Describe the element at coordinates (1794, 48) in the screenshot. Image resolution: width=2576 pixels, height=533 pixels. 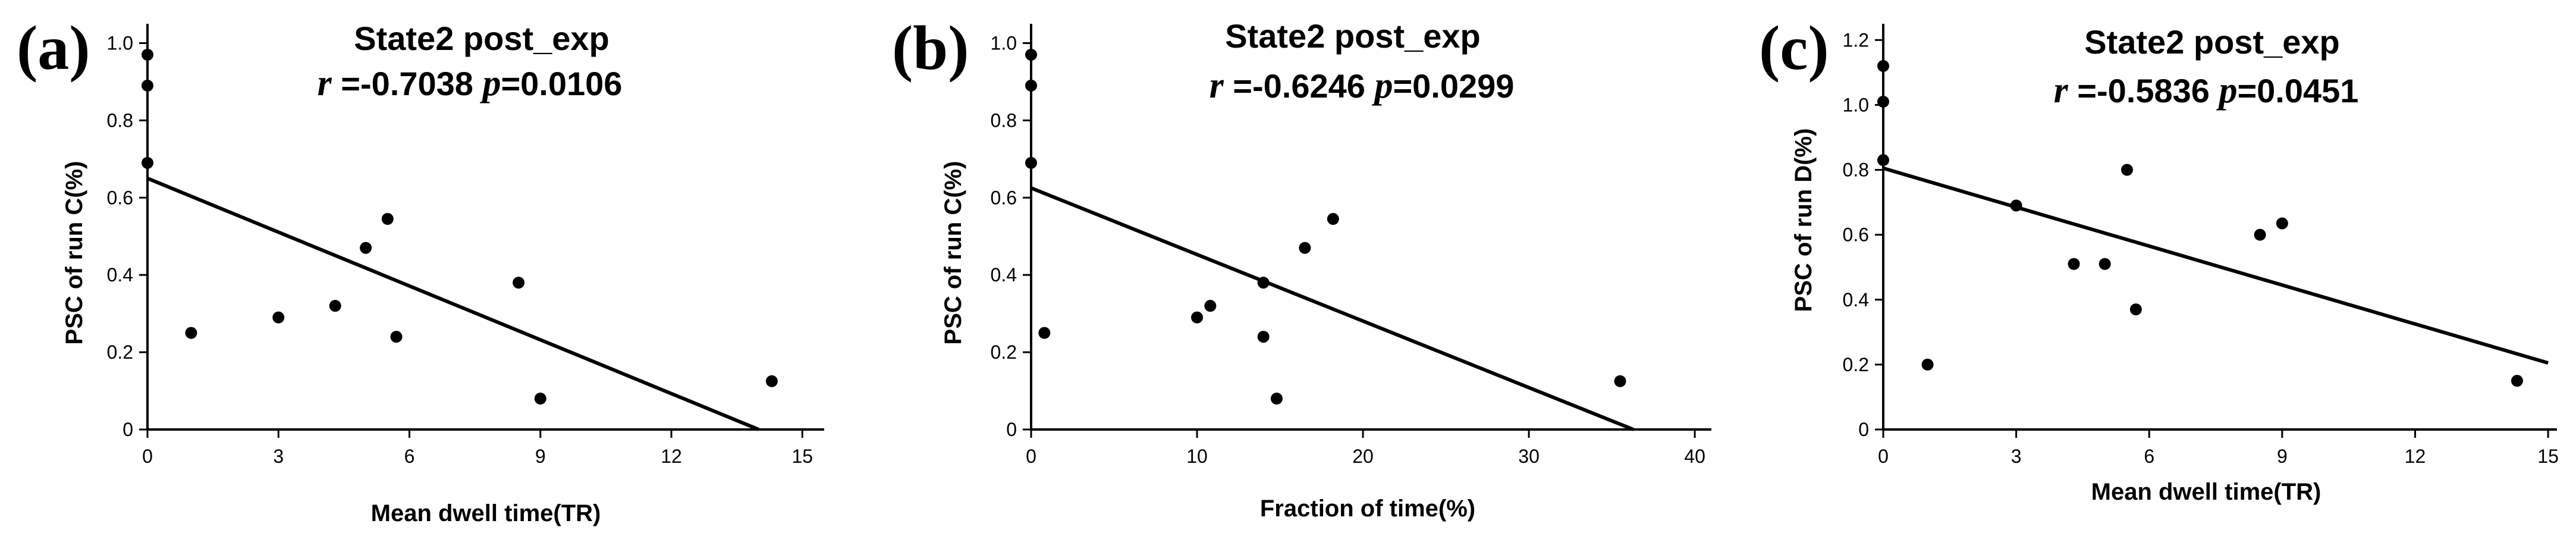
I see `panel-c-label: (c)` at that location.